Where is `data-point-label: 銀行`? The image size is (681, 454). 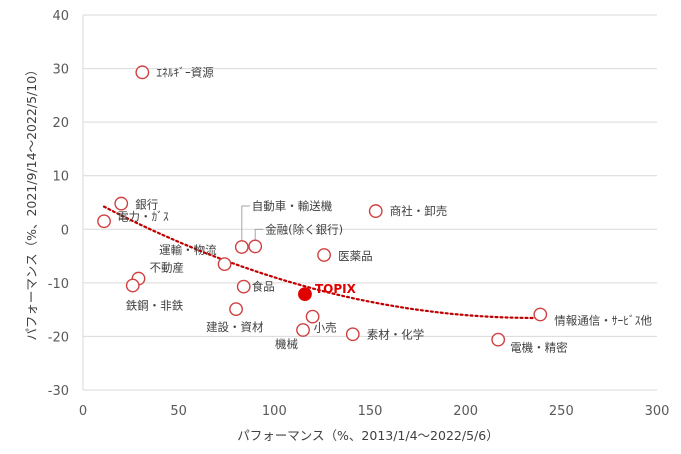 data-point-label: 銀行 is located at coordinates (146, 205).